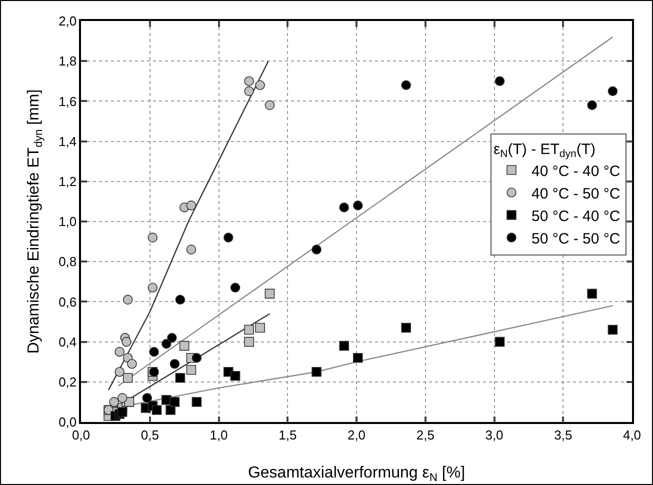 The height and width of the screenshot is (485, 653). What do you see at coordinates (219, 434) in the screenshot?
I see `x-tick-label: 1,0` at bounding box center [219, 434].